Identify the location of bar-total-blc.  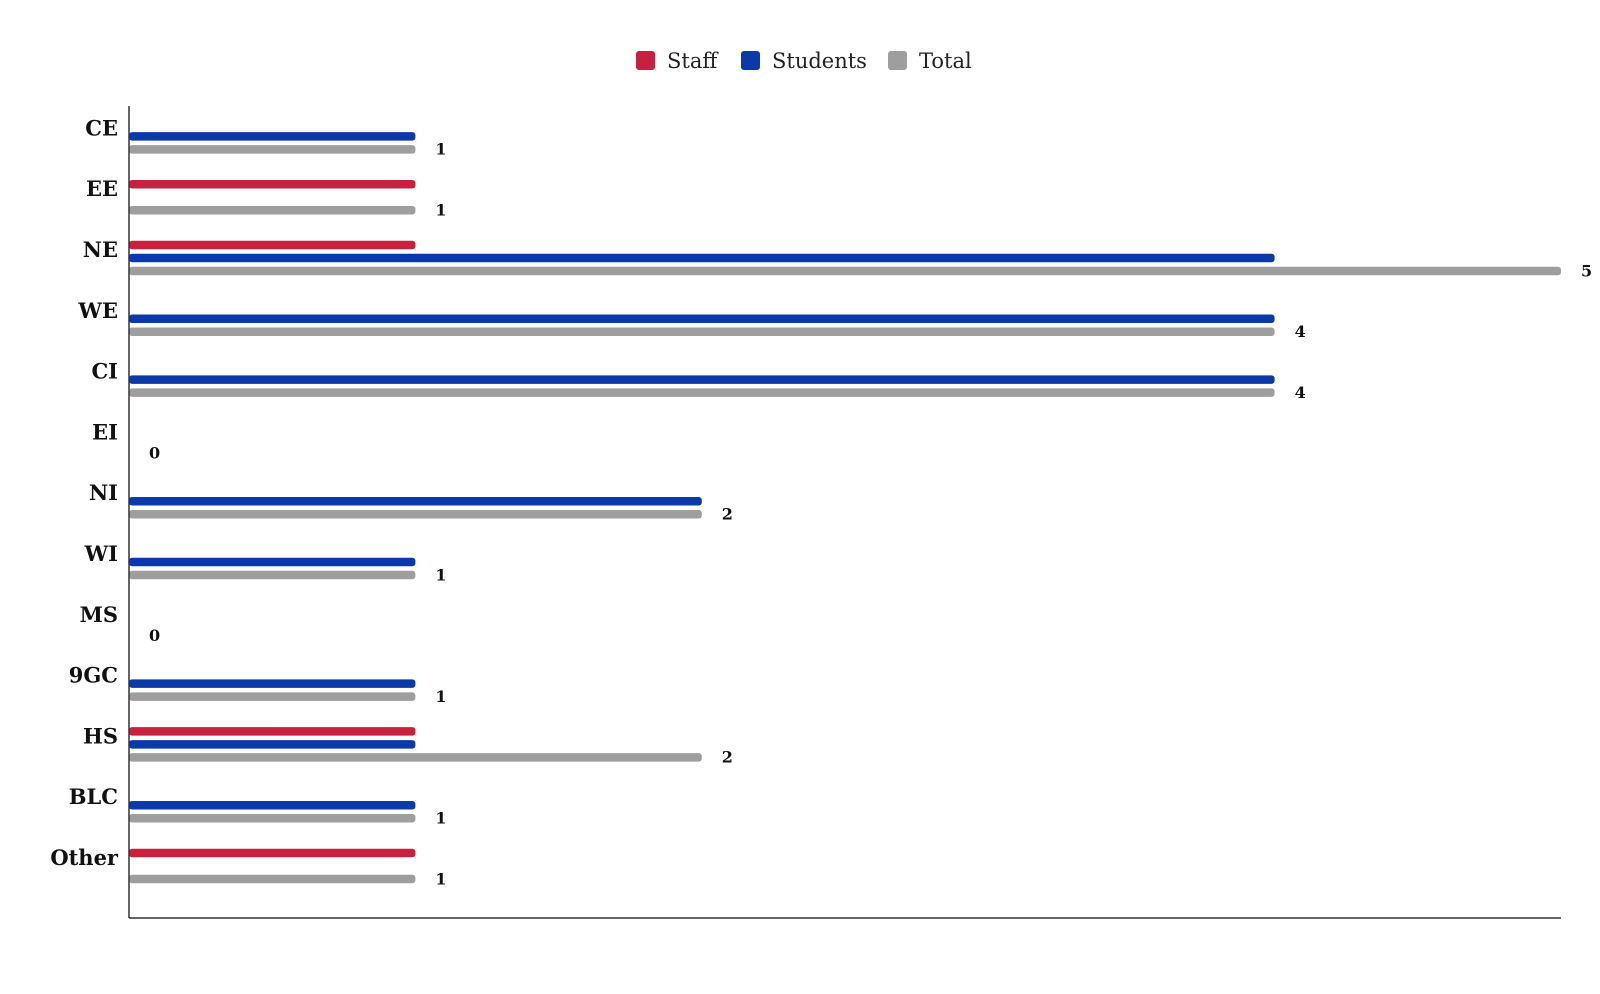
(272, 818).